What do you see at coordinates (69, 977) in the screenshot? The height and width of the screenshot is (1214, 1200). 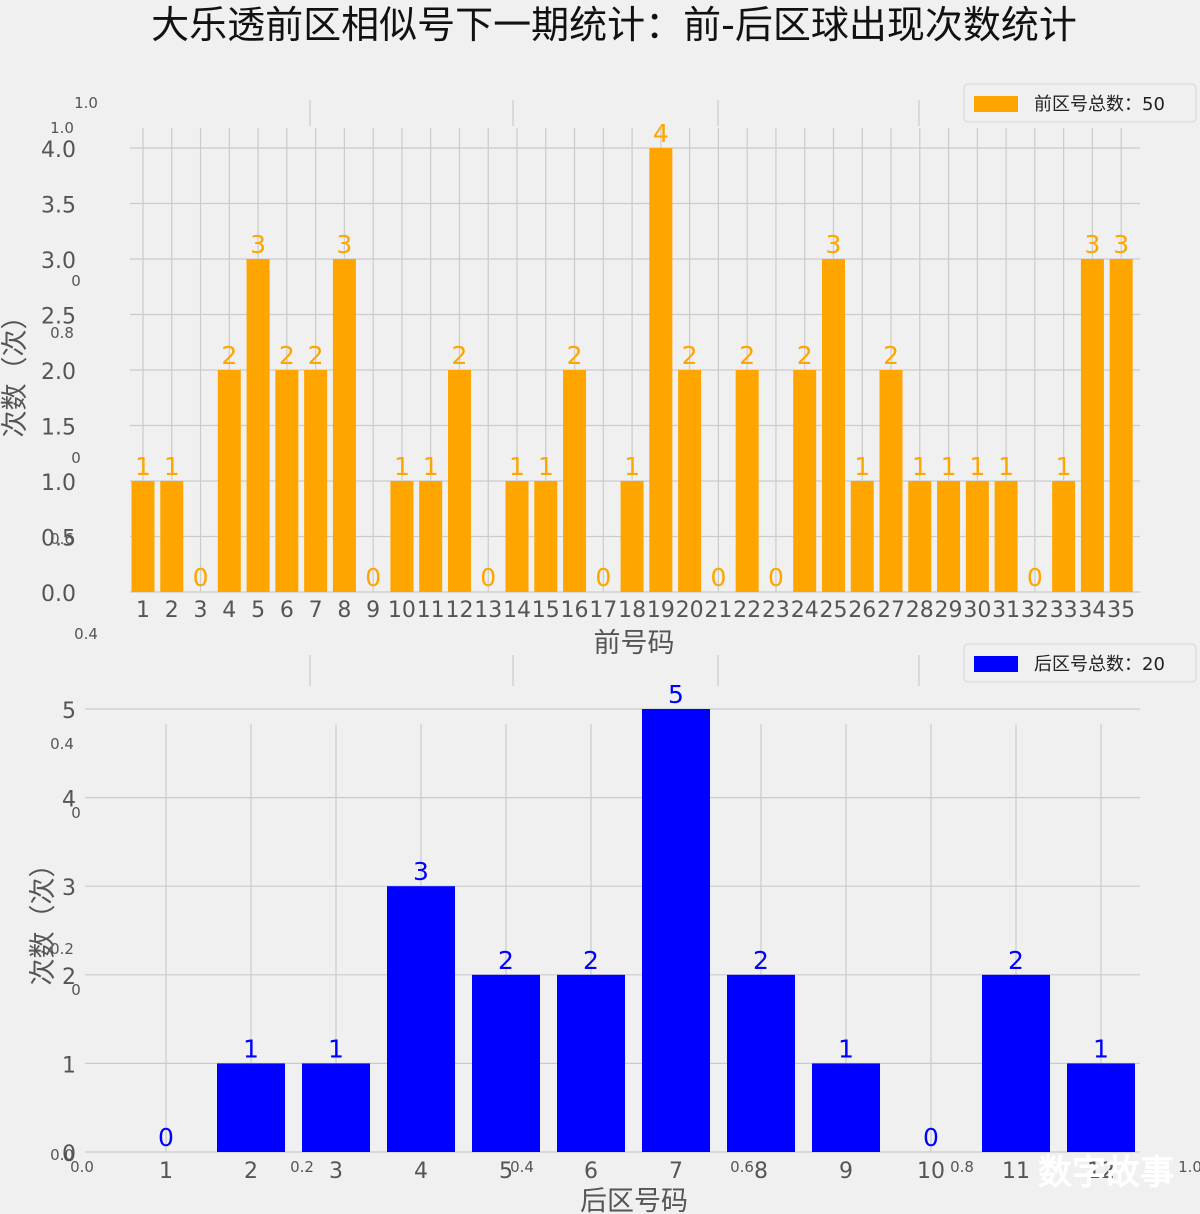 I see `y-tick-label: 2` at bounding box center [69, 977].